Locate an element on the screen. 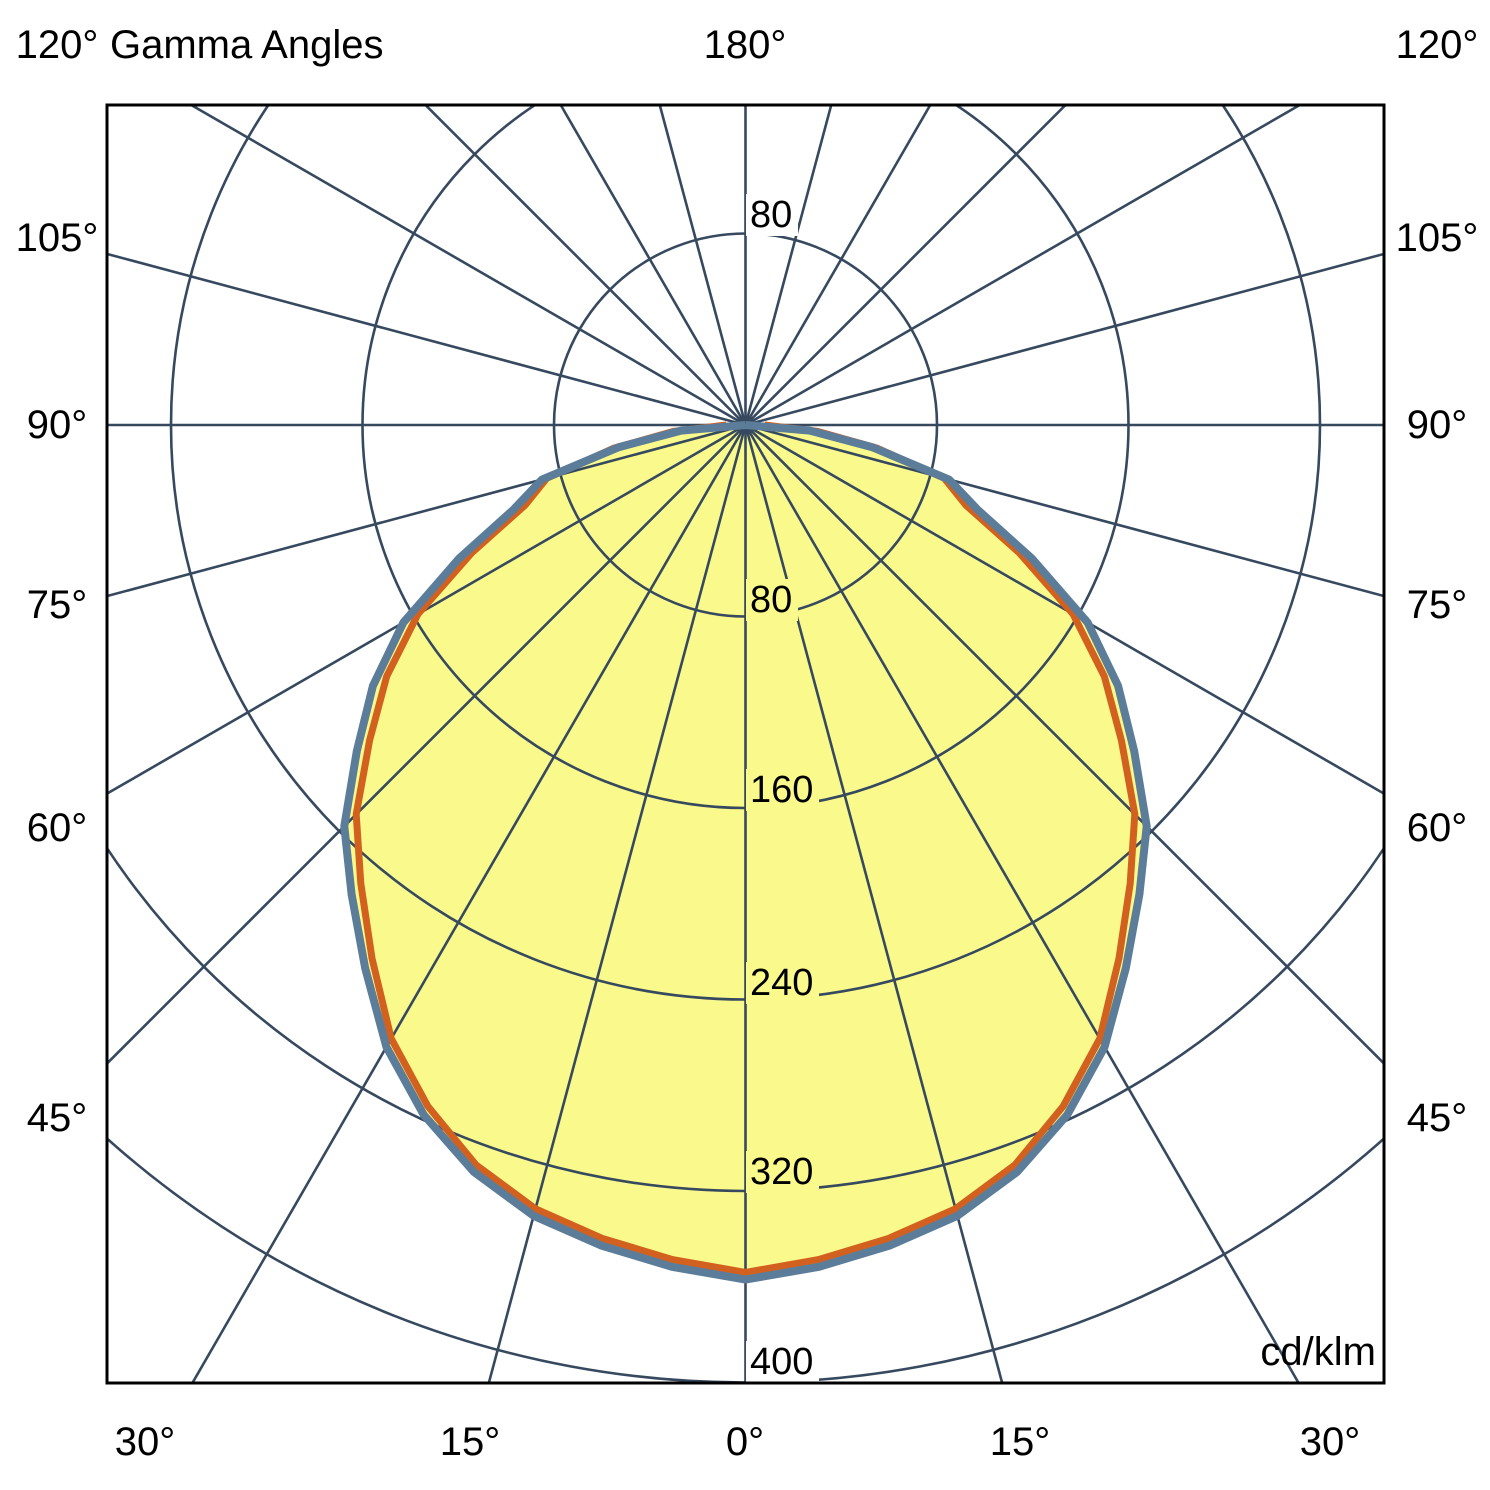 The image size is (1490, 1490). ring-value-label: 160 is located at coordinates (781, 790).